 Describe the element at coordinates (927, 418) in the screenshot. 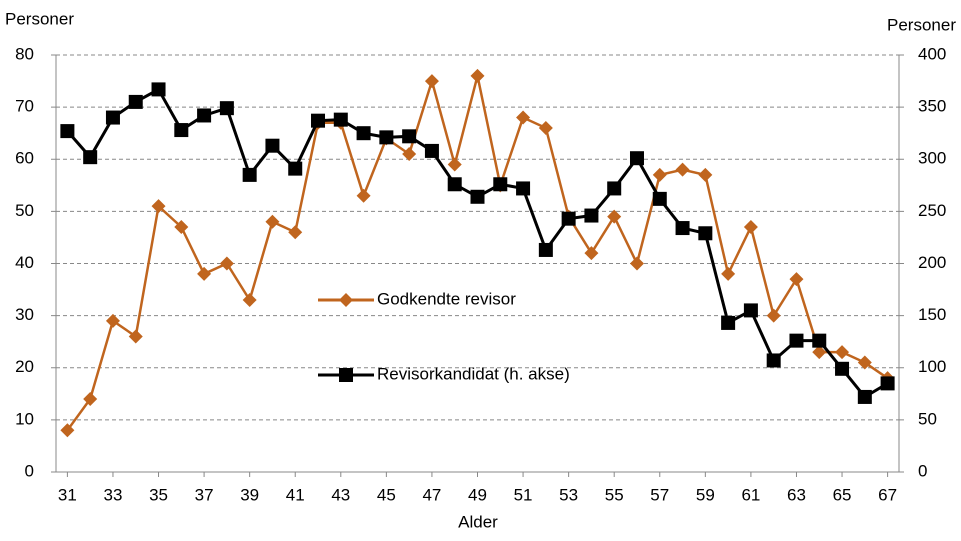

I see `y2-tick-label: 50` at that location.